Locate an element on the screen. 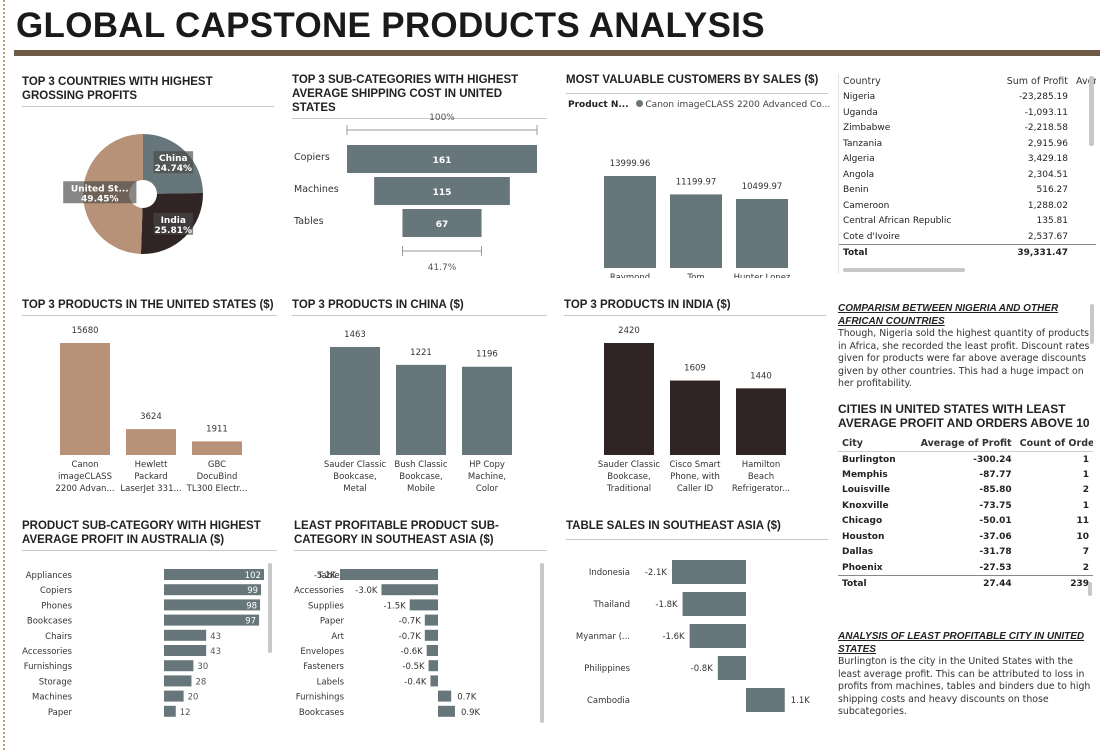  table-row: Burlington -300.24 1 is located at coordinates (965, 460).